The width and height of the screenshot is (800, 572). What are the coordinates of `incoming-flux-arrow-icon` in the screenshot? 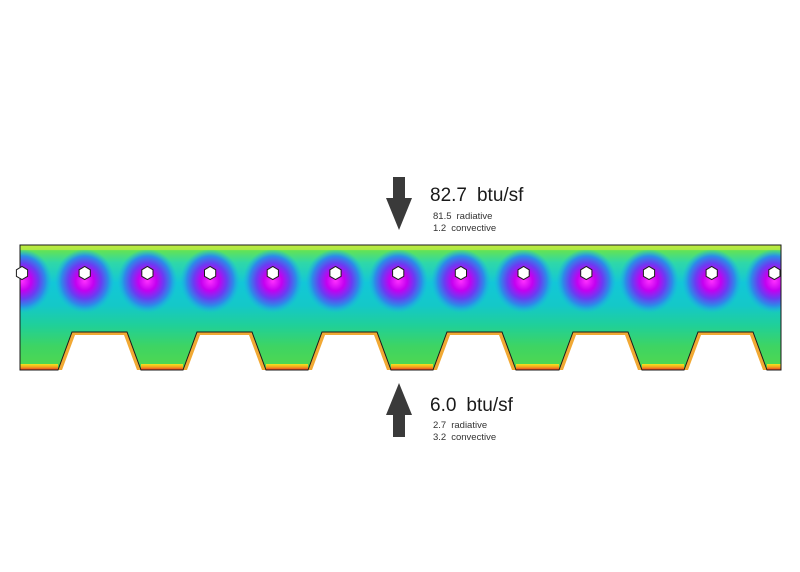 It's located at (399, 203).